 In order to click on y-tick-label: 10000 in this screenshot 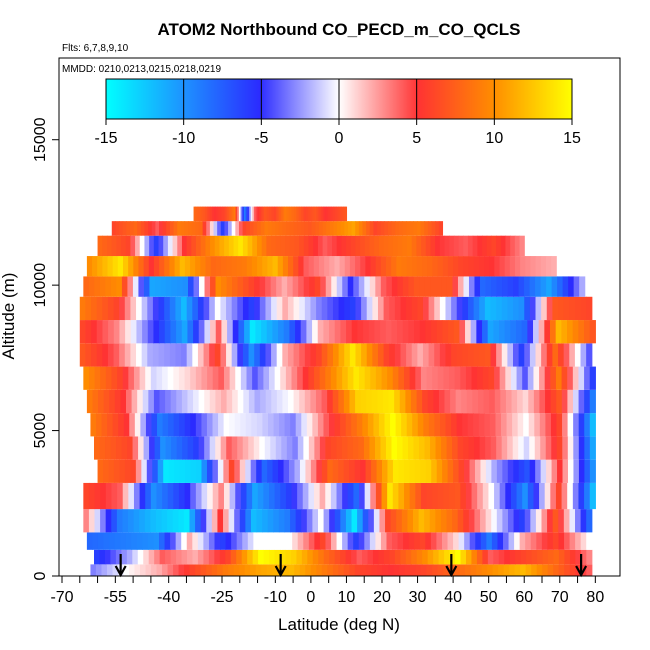, I will do `click(40, 285)`.